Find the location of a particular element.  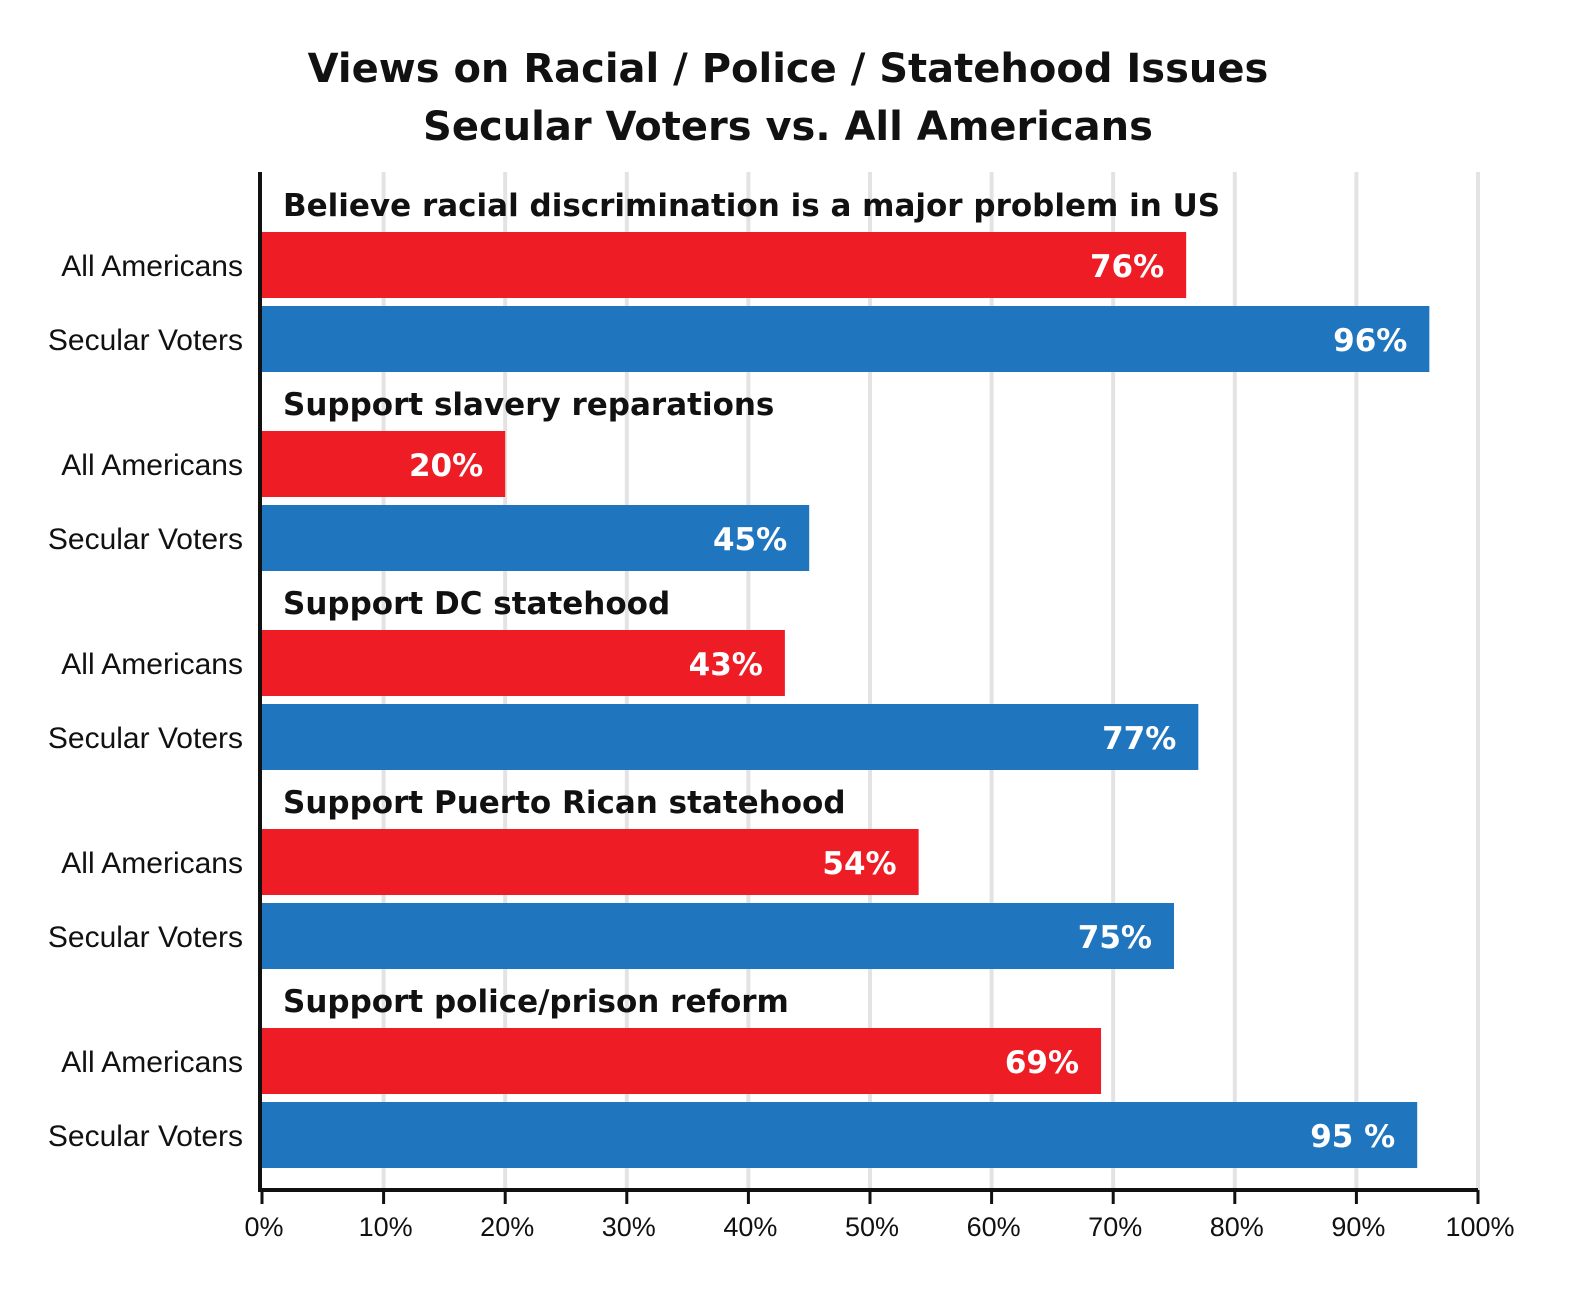

data-label-4-0: 69% is located at coordinates (1042, 1063).